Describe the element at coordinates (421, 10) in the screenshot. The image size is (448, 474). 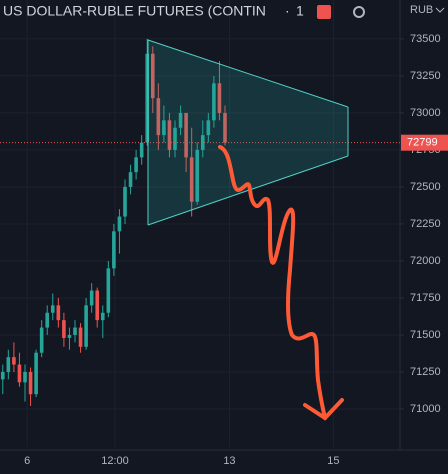
I see `currency-label: RUB` at that location.